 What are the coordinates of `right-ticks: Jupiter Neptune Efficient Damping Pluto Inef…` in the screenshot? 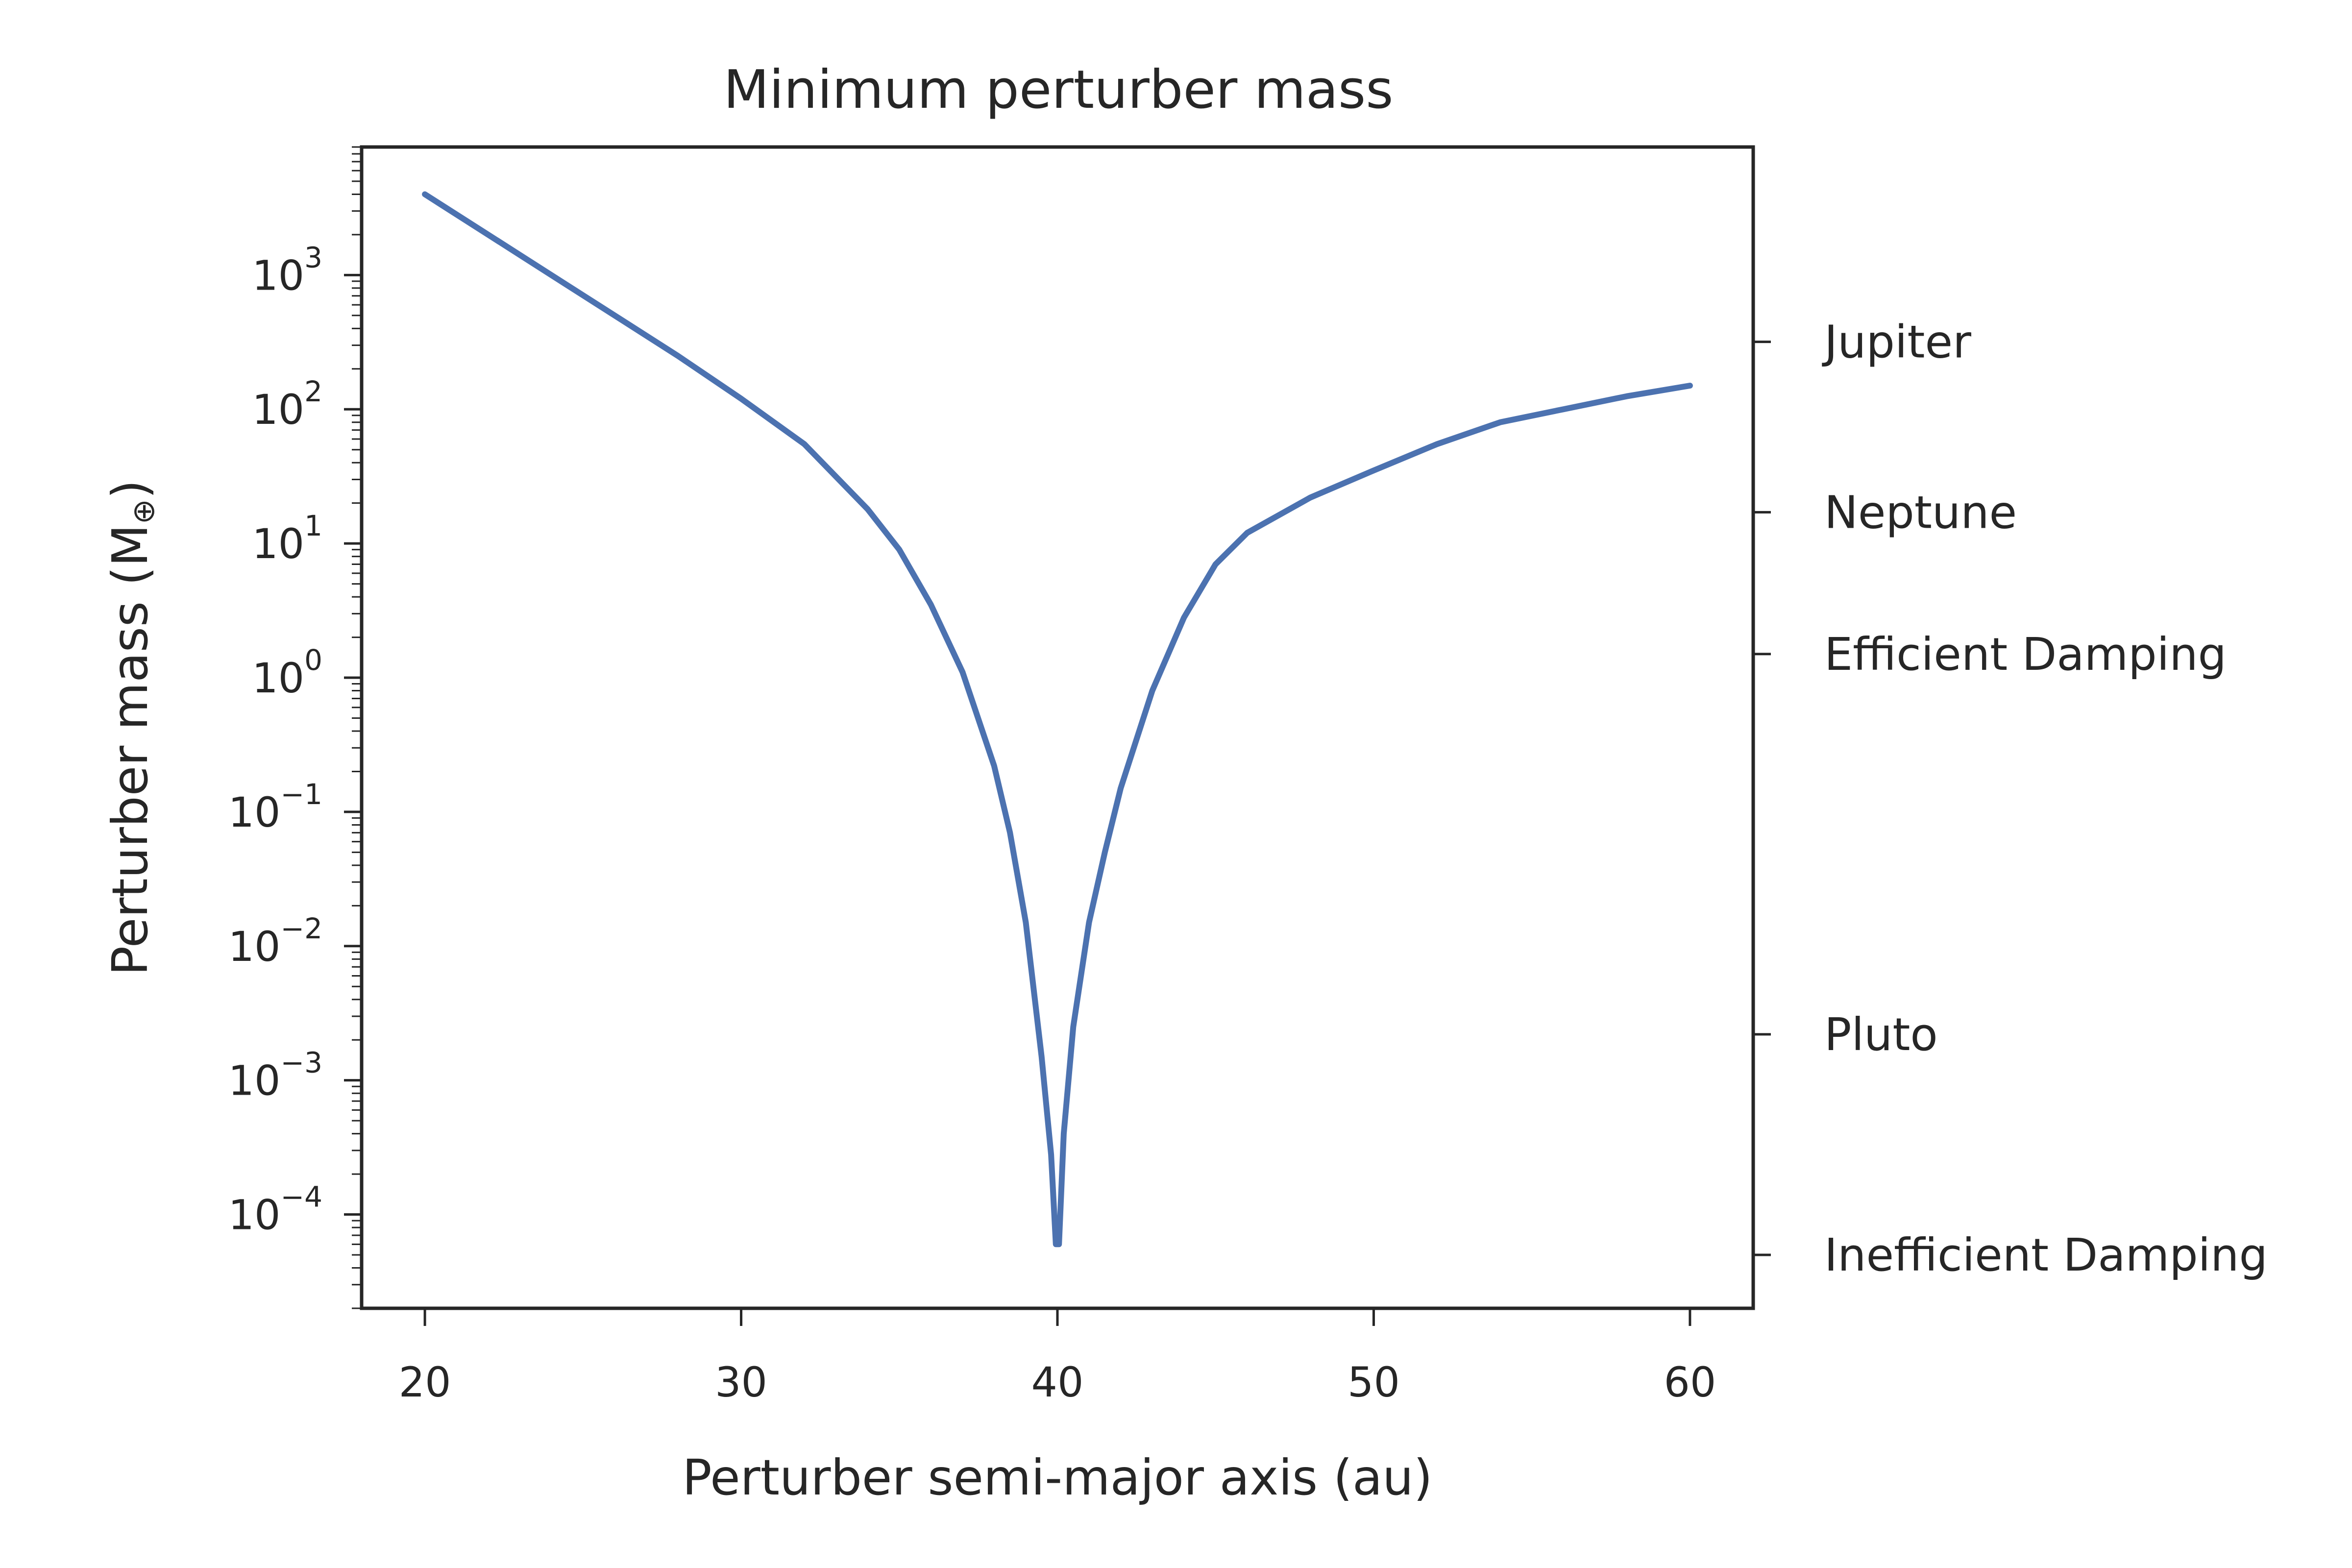 It's located at (2010, 798).